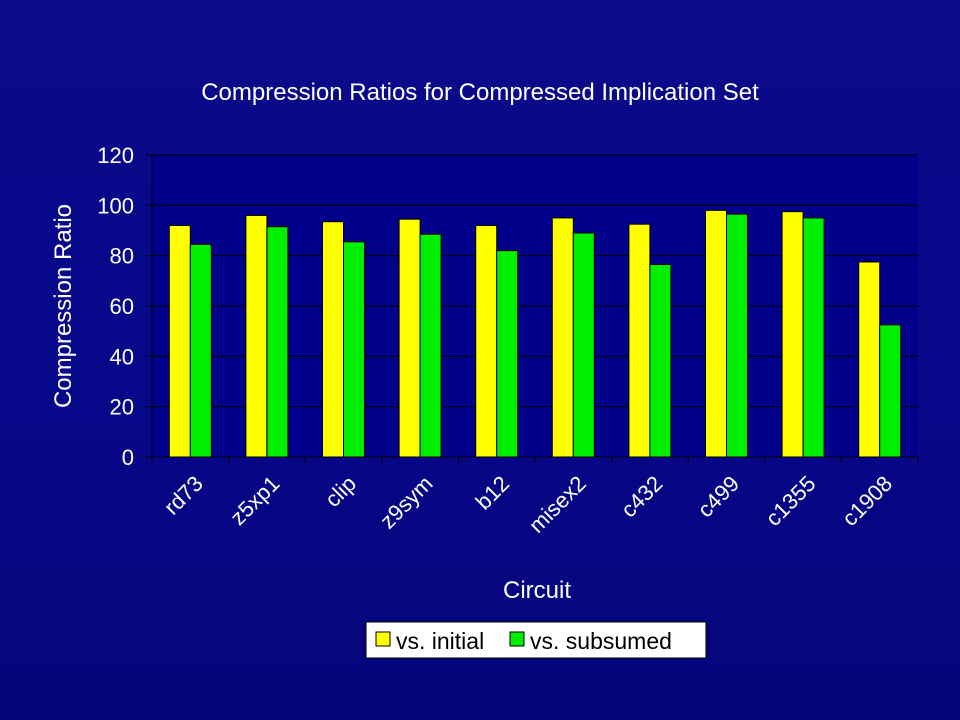 This screenshot has height=720, width=960. Describe the element at coordinates (557, 504) in the screenshot. I see `x-tick-label: misex2` at that location.